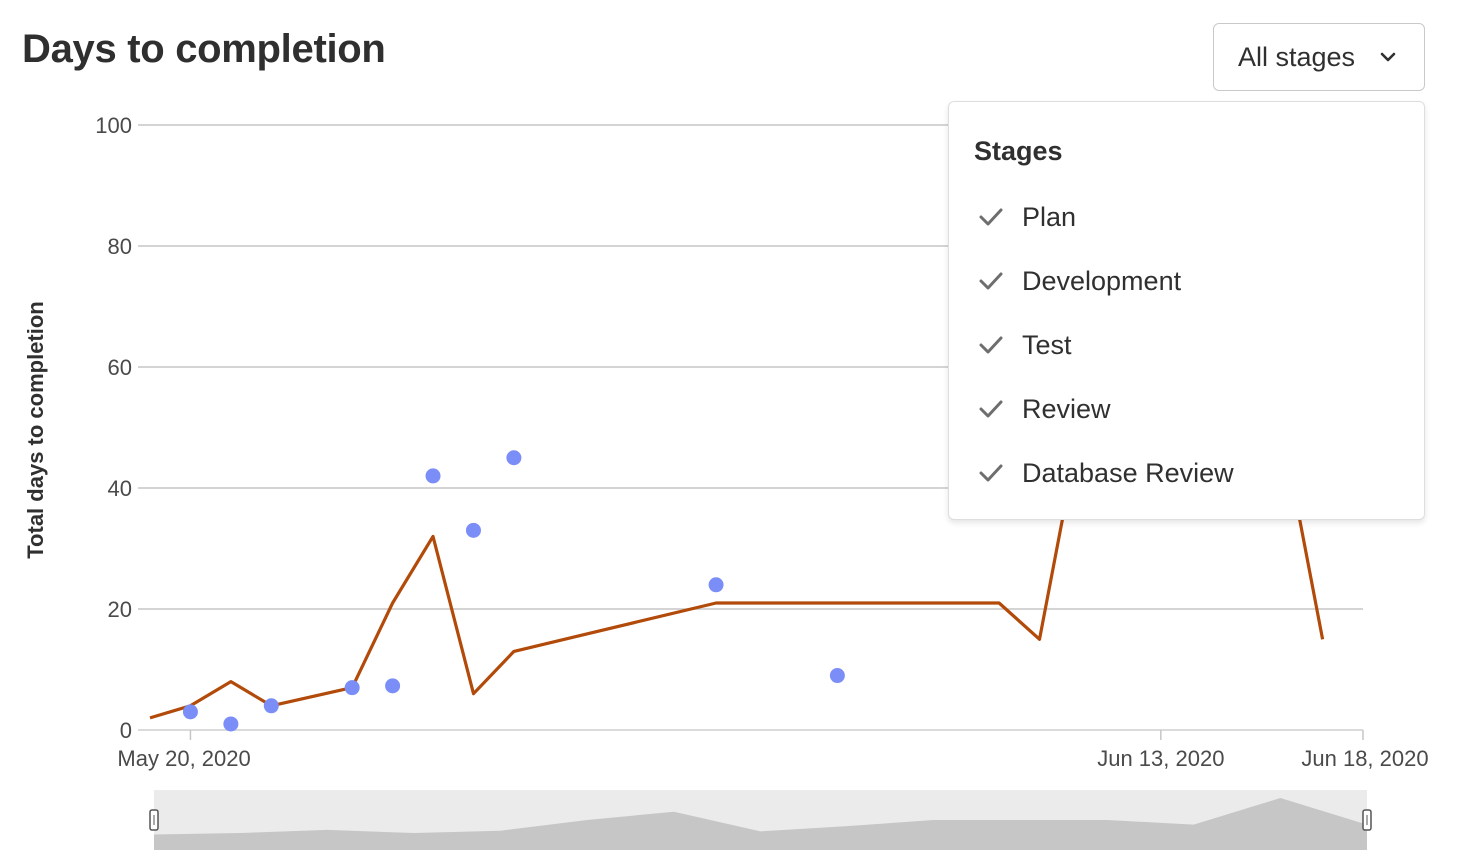 The height and width of the screenshot is (865, 1458). Describe the element at coordinates (120, 609) in the screenshot. I see `y-tick-label: 20` at that location.